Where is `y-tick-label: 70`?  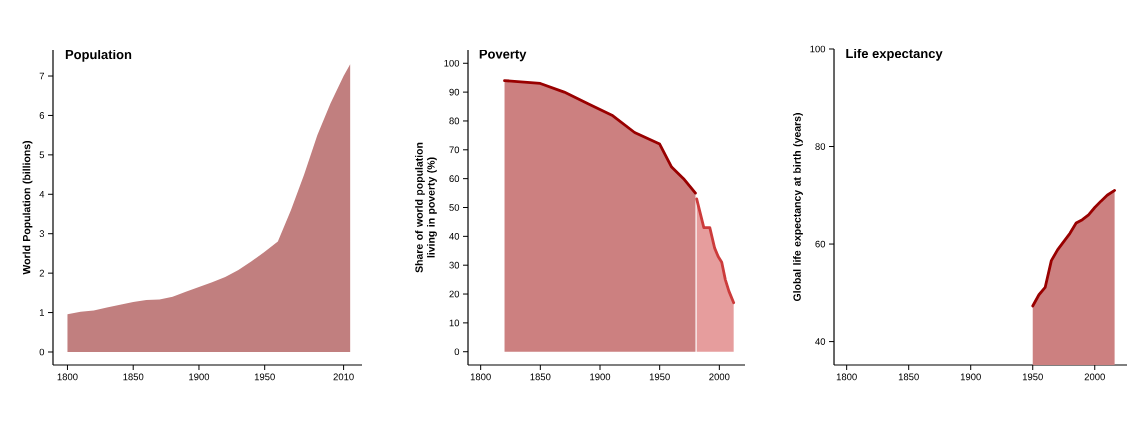 y-tick-label: 70 is located at coordinates (454, 150).